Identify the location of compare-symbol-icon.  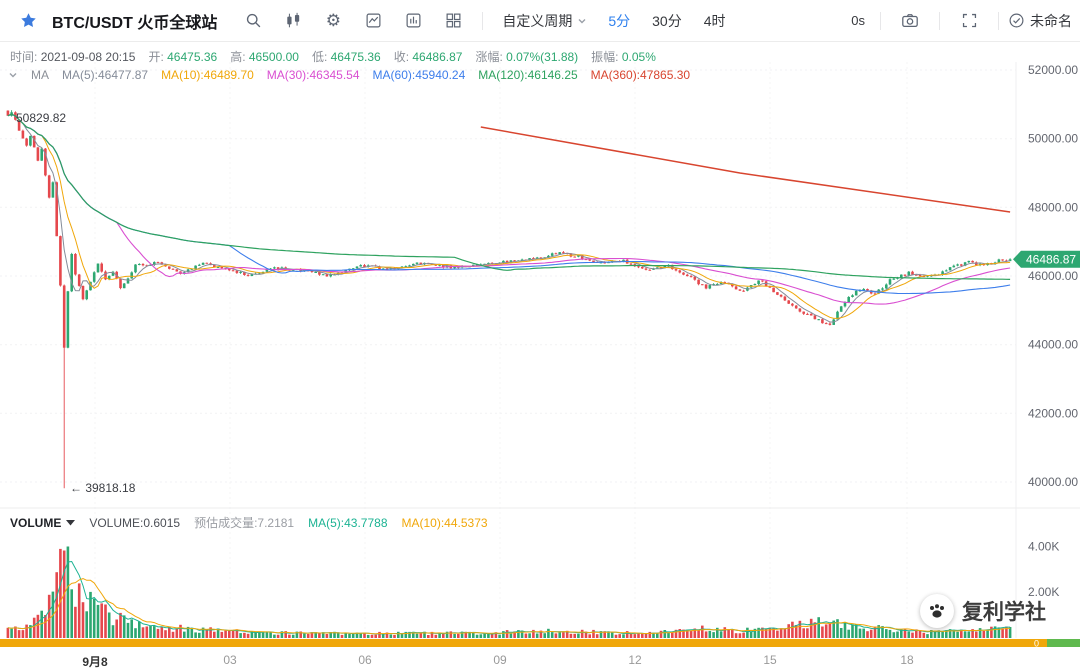
(413, 21).